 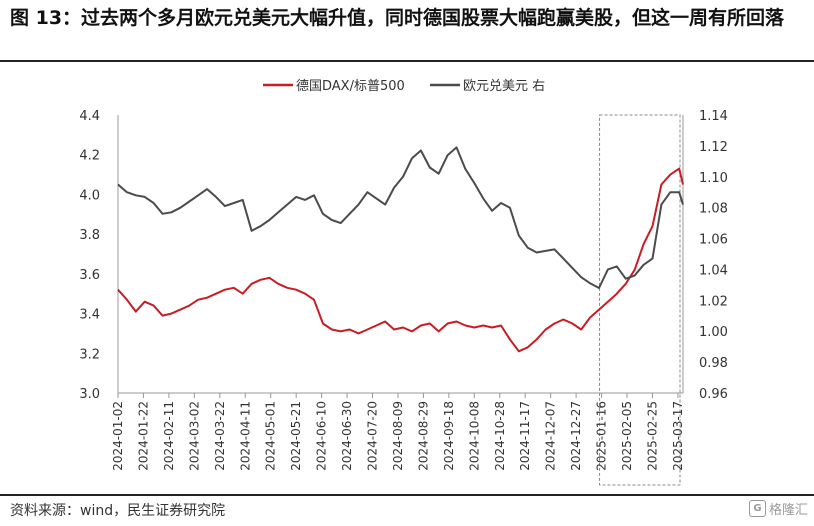 I want to click on chart-legend: 德国DAX/标普500 欧元兑美元 右, so click(x=404, y=86).